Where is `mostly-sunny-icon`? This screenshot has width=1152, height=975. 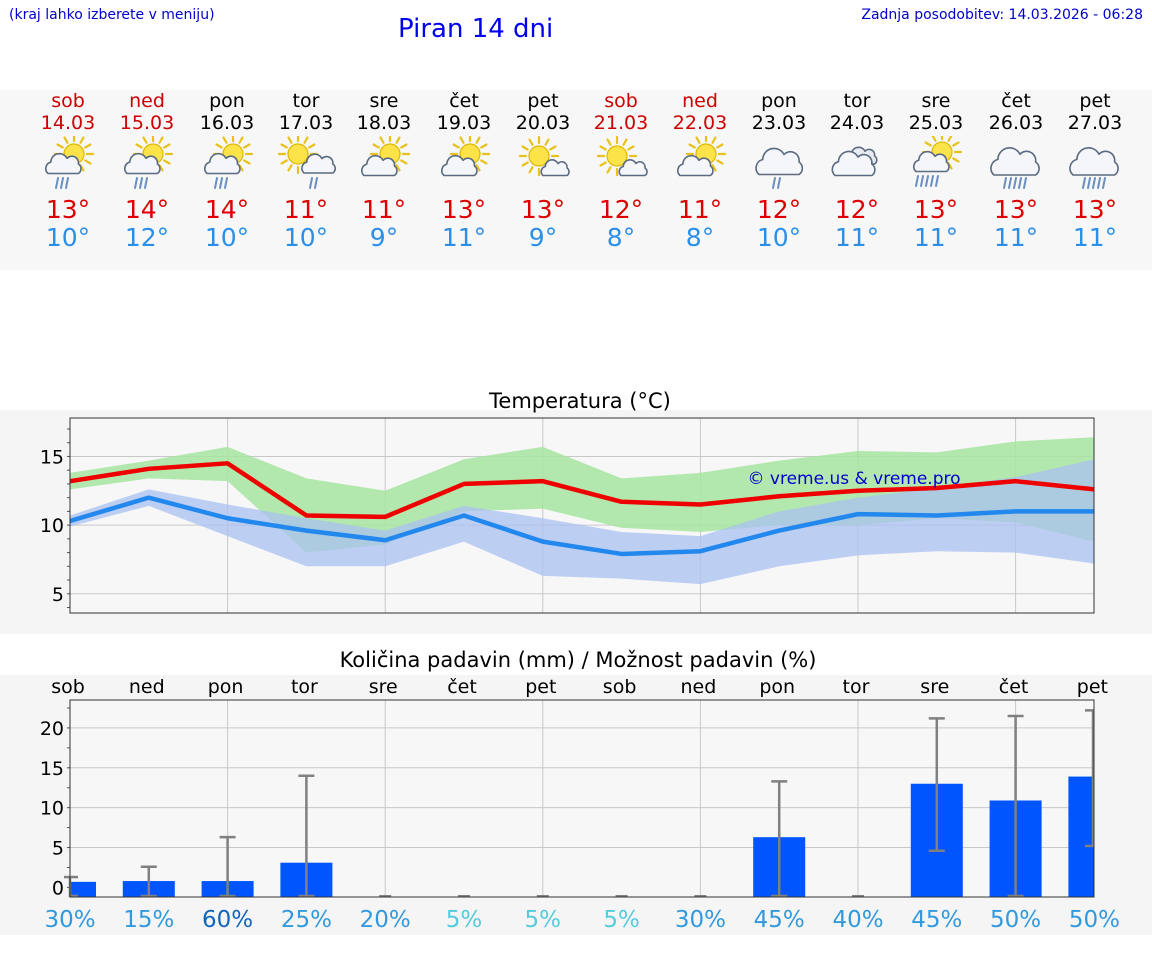 mostly-sunny-icon is located at coordinates (622, 156).